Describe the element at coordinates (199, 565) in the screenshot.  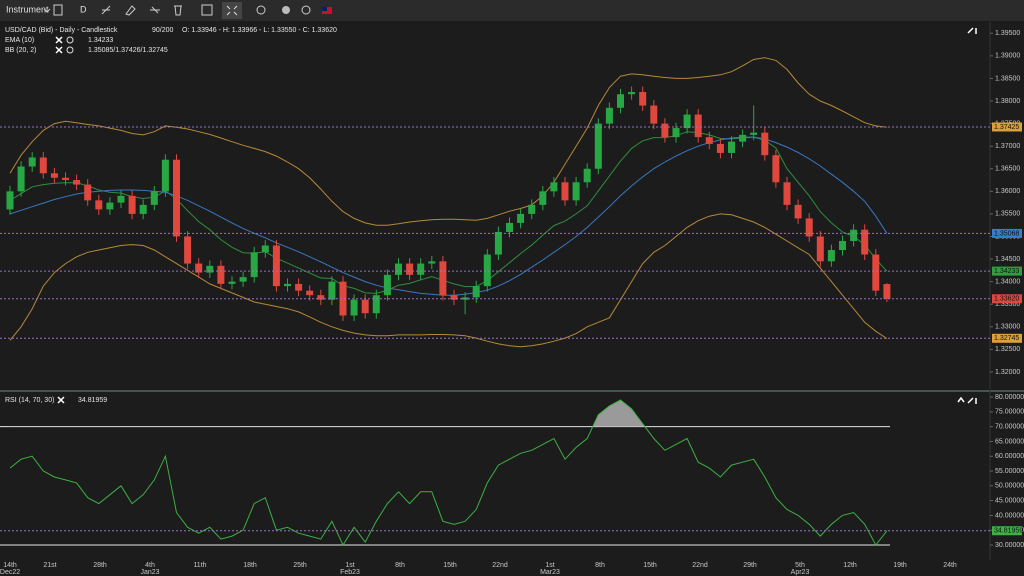
I see `x-tick-label: 11th` at that location.